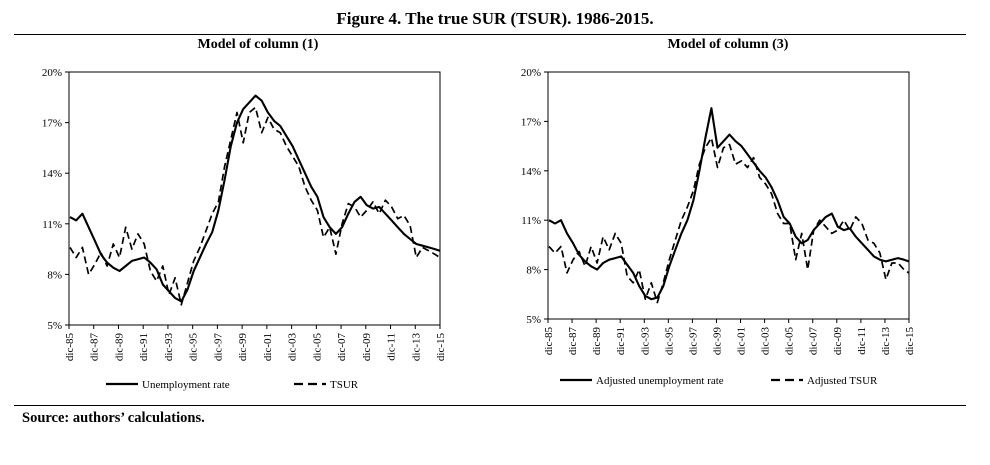 The image size is (990, 465). Describe the element at coordinates (645, 341) in the screenshot. I see `chart-2-x-tick-label: dic-93` at that location.